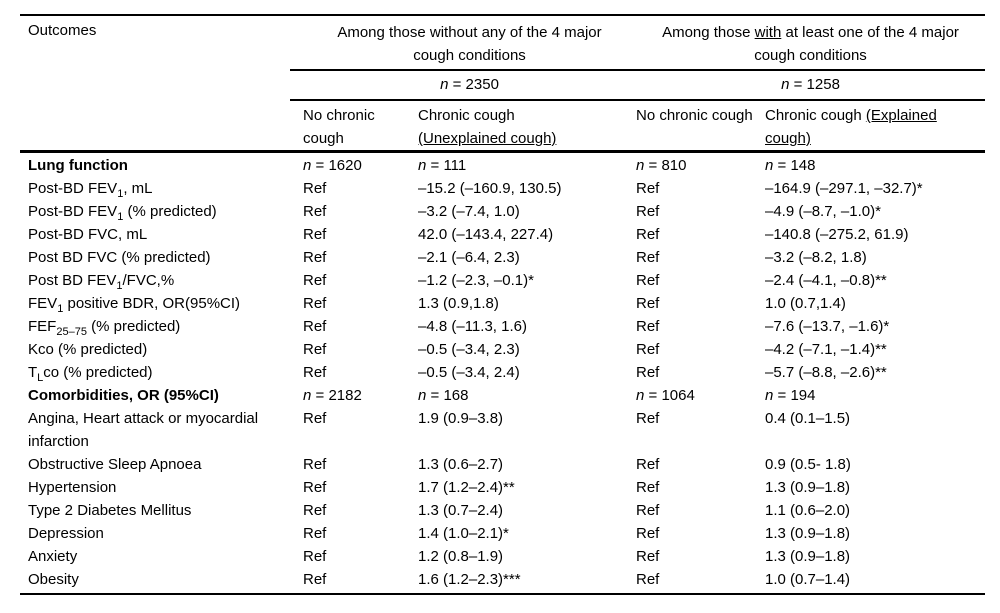  What do you see at coordinates (78, 165) in the screenshot?
I see `outcome-label: Lung function` at bounding box center [78, 165].